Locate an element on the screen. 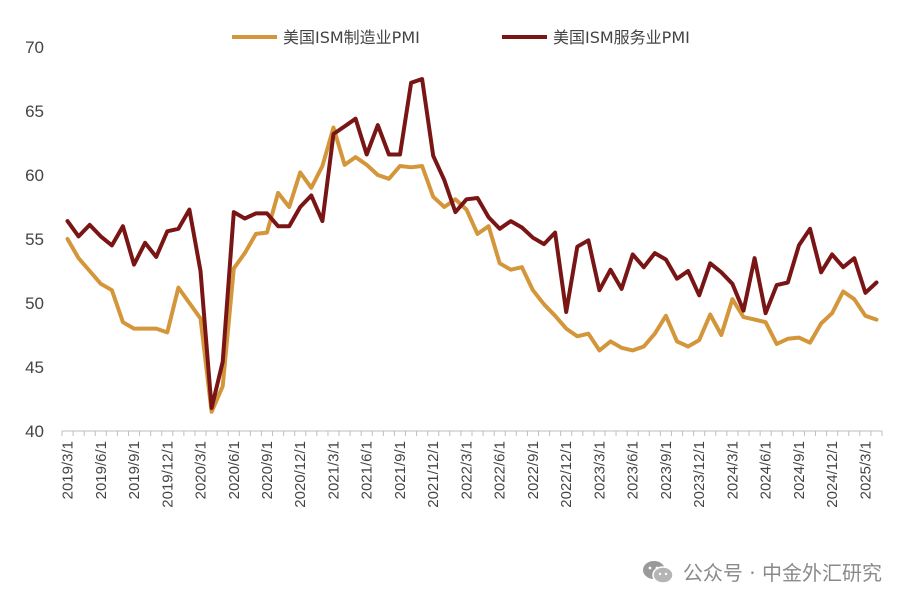 The width and height of the screenshot is (912, 608). x-tick-label: 2021/3/1 is located at coordinates (333, 470).